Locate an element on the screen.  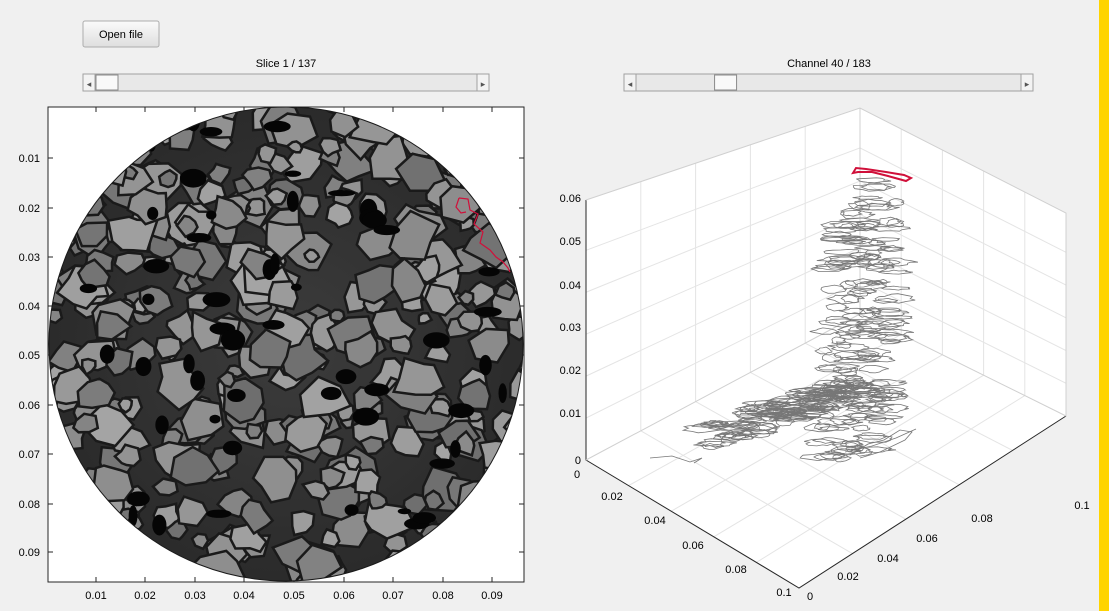
svg-text: Open file is located at coordinates (121, 35).